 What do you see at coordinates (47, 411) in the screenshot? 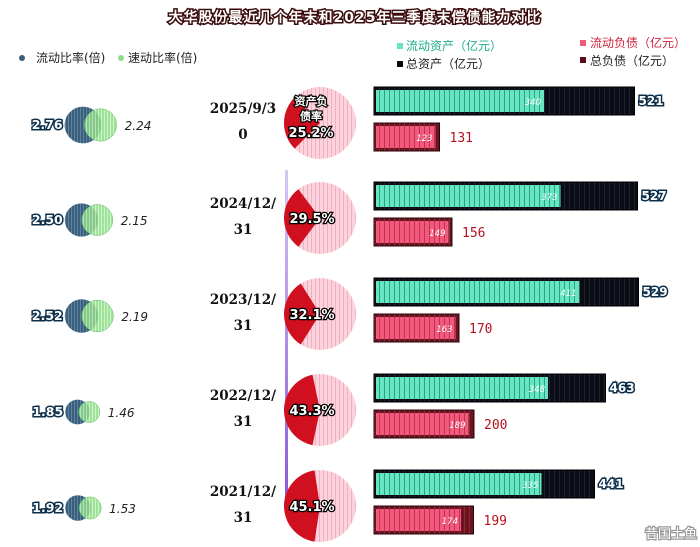
I see `current-ratio-label: 1.85` at bounding box center [47, 411].